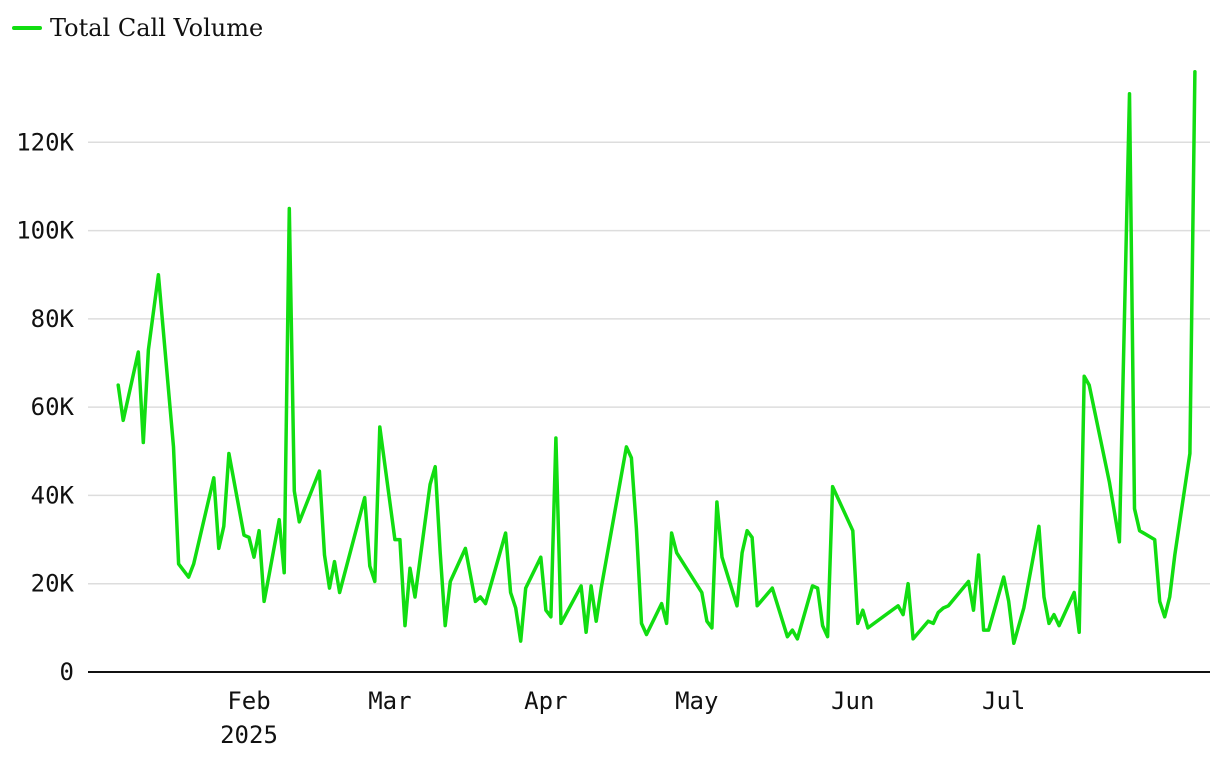 The height and width of the screenshot is (766, 1220). I want to click on x-tick-label: May, so click(696, 701).